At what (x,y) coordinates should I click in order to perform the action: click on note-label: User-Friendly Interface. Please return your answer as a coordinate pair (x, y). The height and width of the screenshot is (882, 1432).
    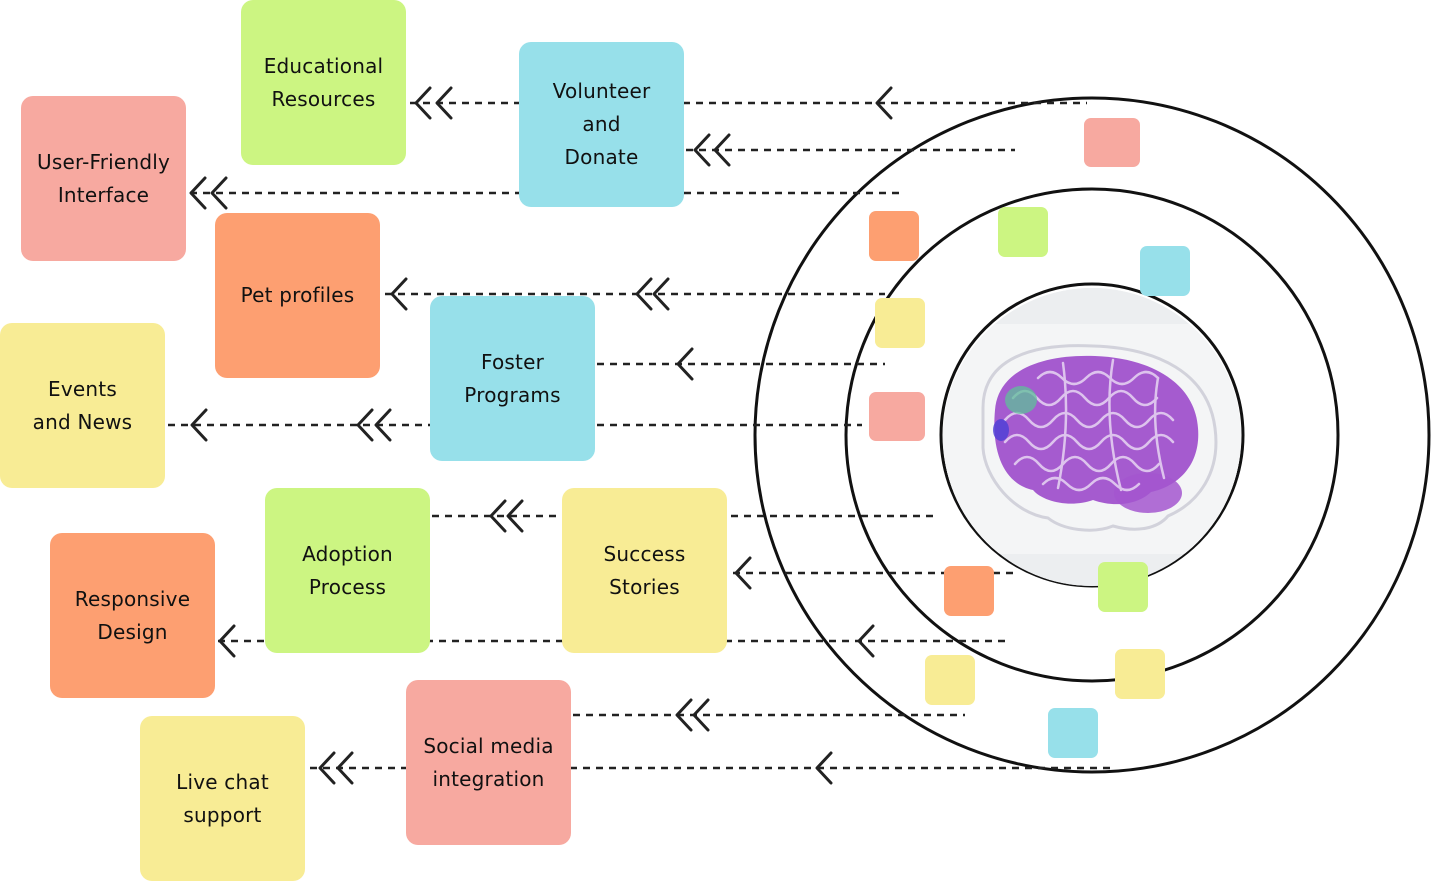
    Looking at the image, I should click on (103, 178).